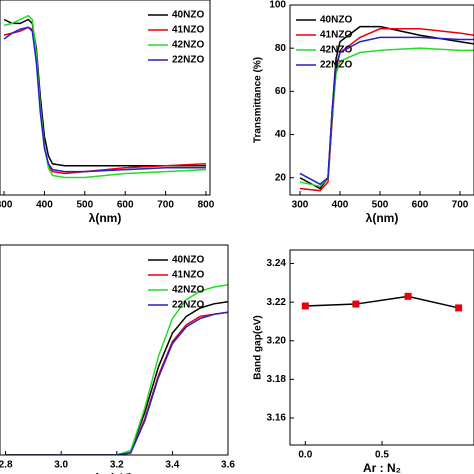  Describe the element at coordinates (277, 340) in the screenshot. I see `y-tick-label: 3.20` at that location.